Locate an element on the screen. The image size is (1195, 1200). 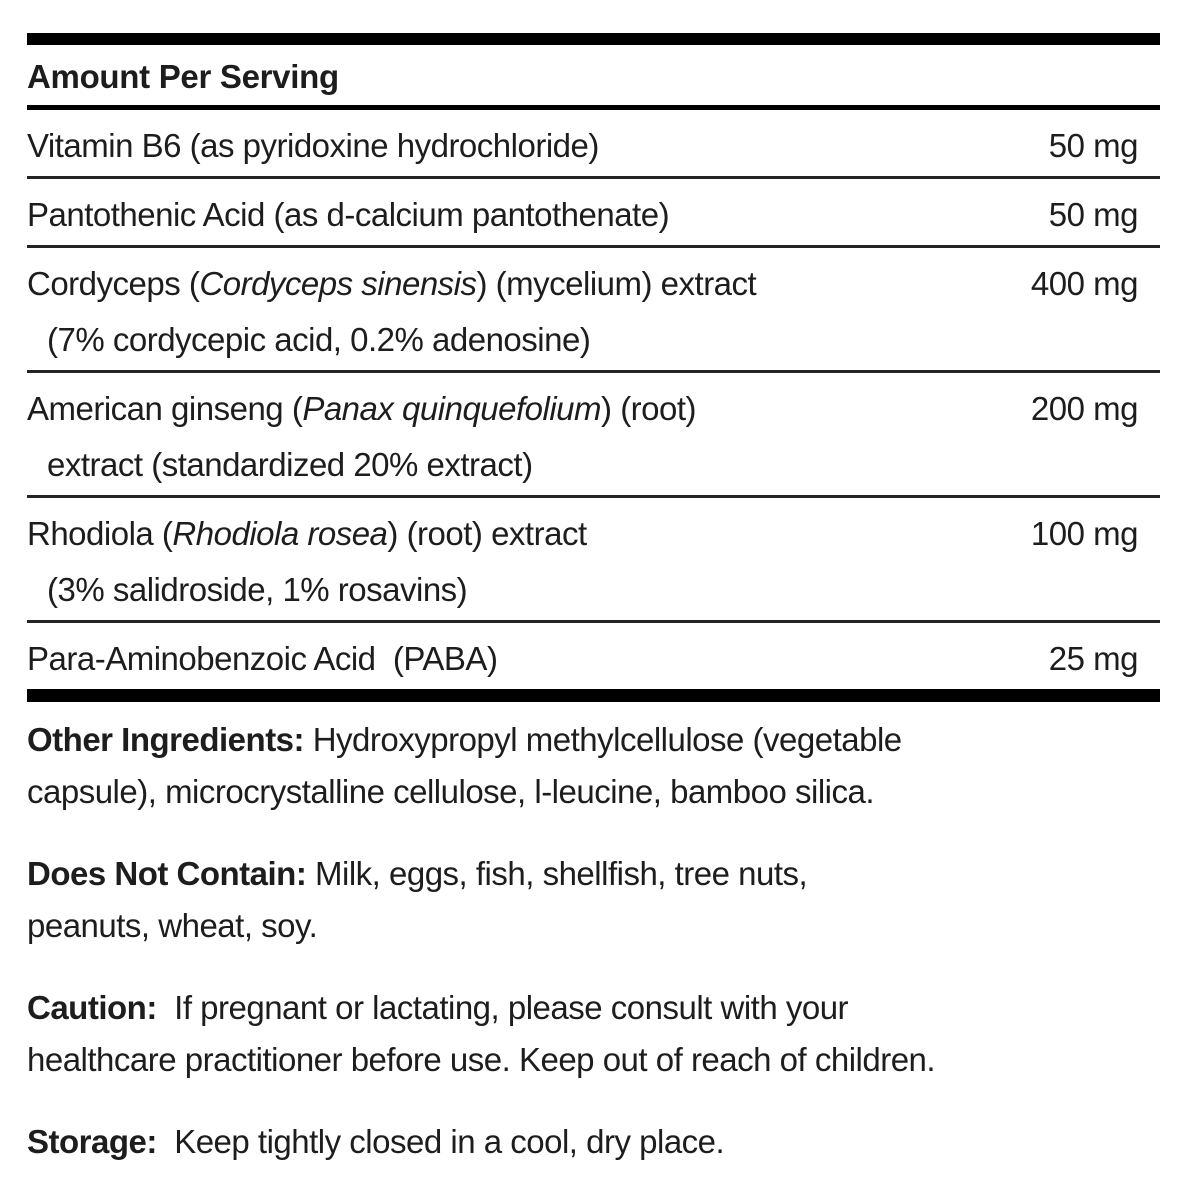
ingredient-name: Para-Aminobenzoic Acid (PABA) is located at coordinates (262, 658).